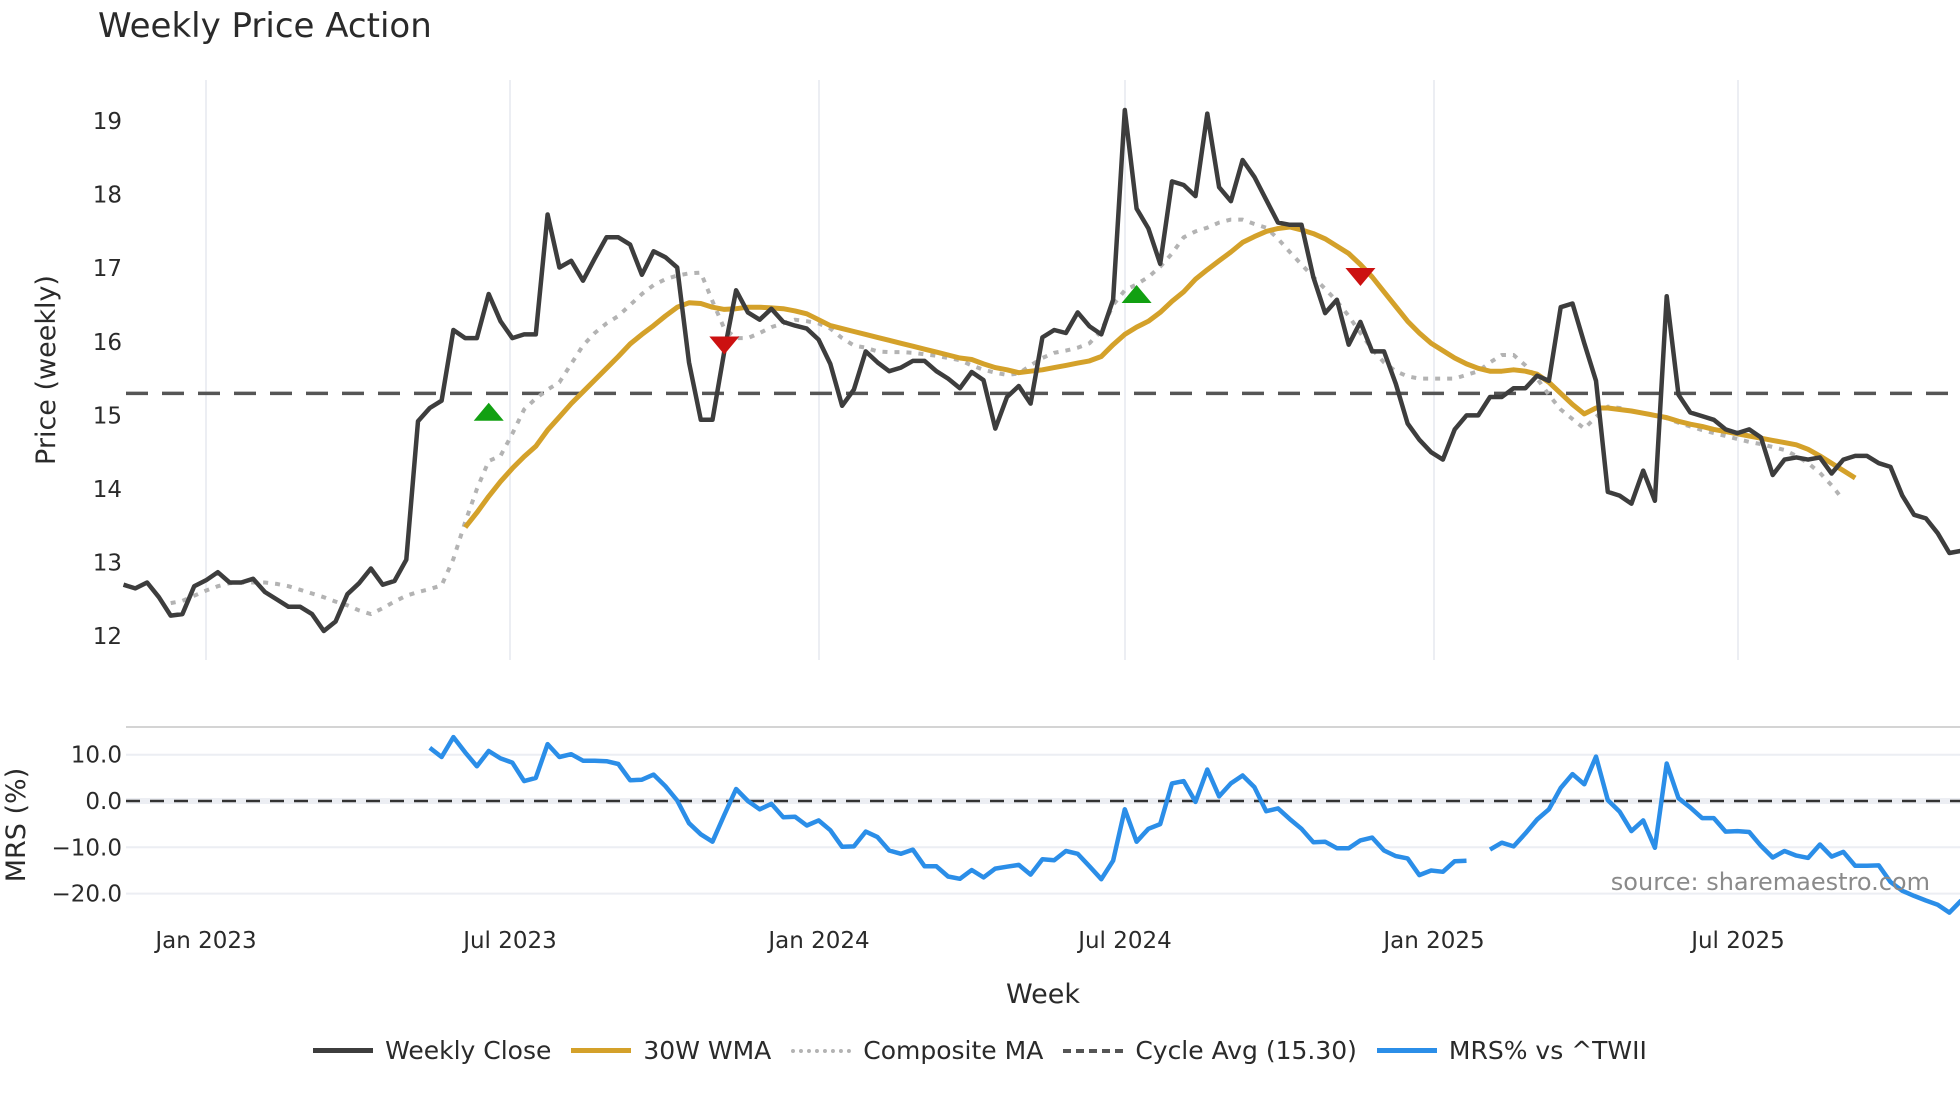 The image size is (1960, 1102). I want to click on y-axis-label-mrs: MRS (%), so click(16, 825).